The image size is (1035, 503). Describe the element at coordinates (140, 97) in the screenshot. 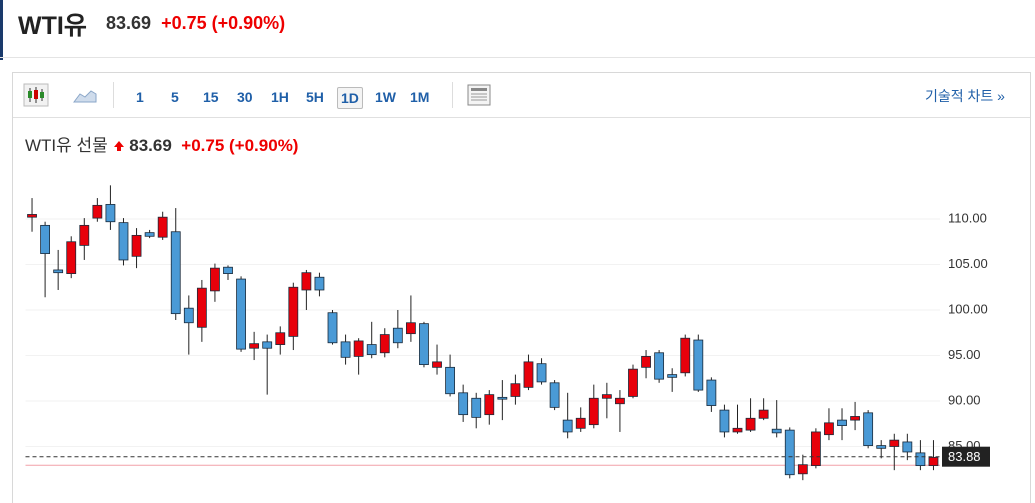

I see `interval-button: 1` at that location.